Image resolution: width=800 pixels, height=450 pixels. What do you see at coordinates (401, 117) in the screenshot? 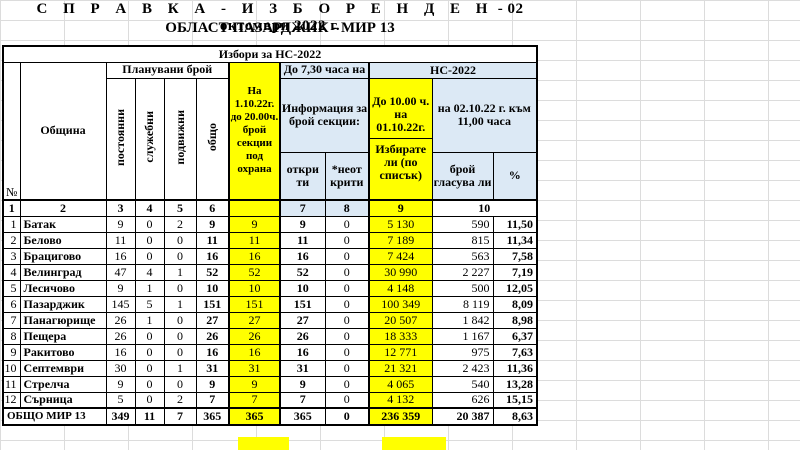
I see `until10-label: До 10.00 ч. на 01.10.22г.` at bounding box center [401, 117].